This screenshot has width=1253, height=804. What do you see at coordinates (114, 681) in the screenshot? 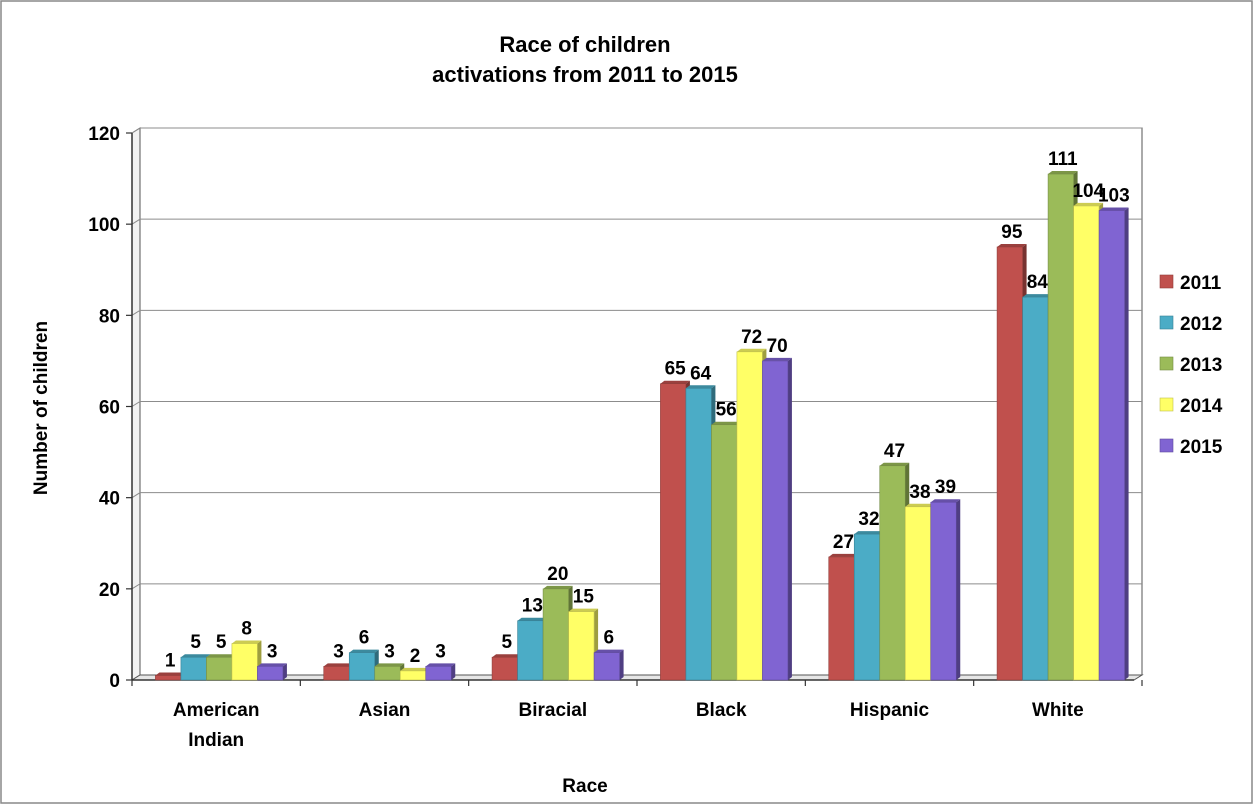
I see `y-tick-label: 0` at bounding box center [114, 681].